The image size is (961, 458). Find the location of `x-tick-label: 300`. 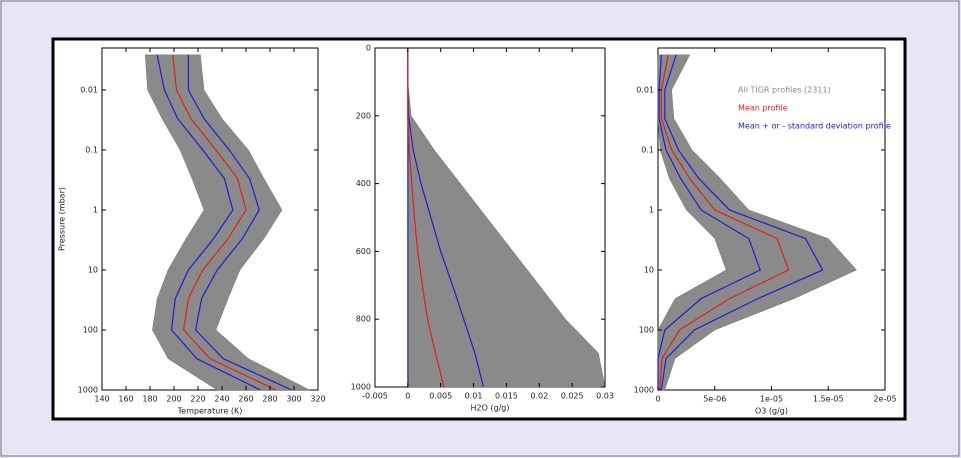

x-tick-label: 300 is located at coordinates (293, 399).